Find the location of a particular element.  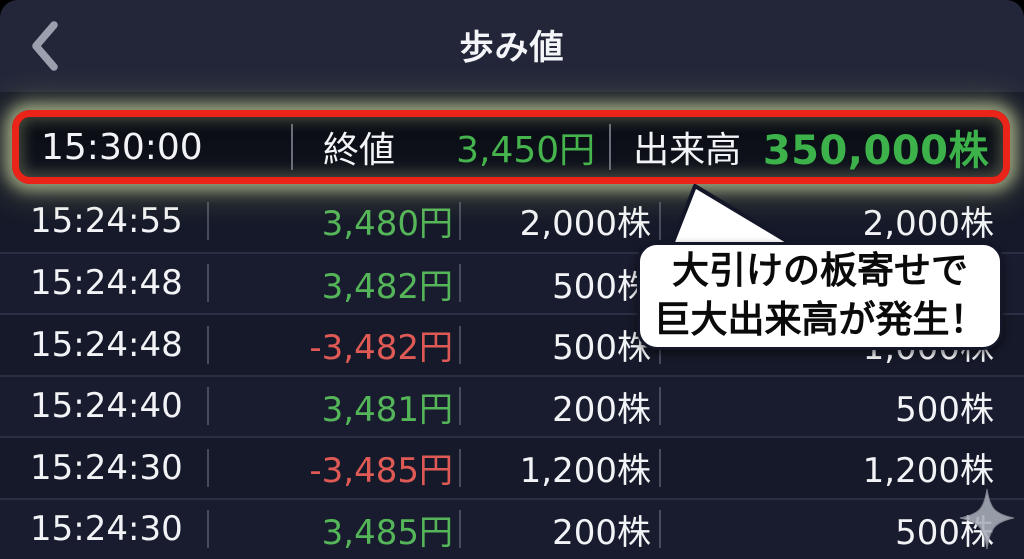

tick-row: 15:24:30 3,485円 200株 500株 is located at coordinates (512, 528).